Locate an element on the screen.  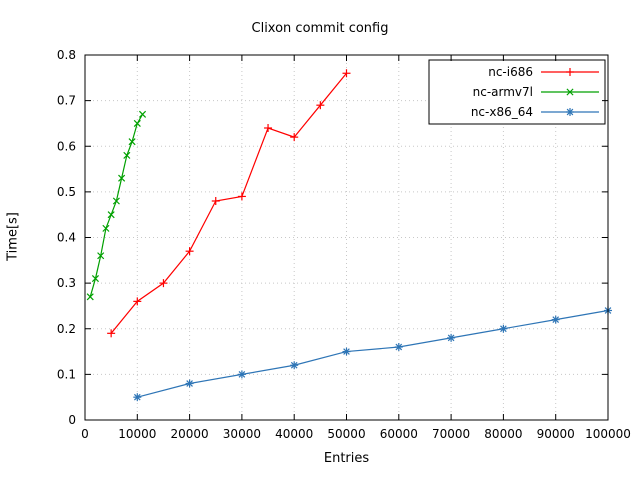
y-tick-label: 0.1 is located at coordinates (66, 374).